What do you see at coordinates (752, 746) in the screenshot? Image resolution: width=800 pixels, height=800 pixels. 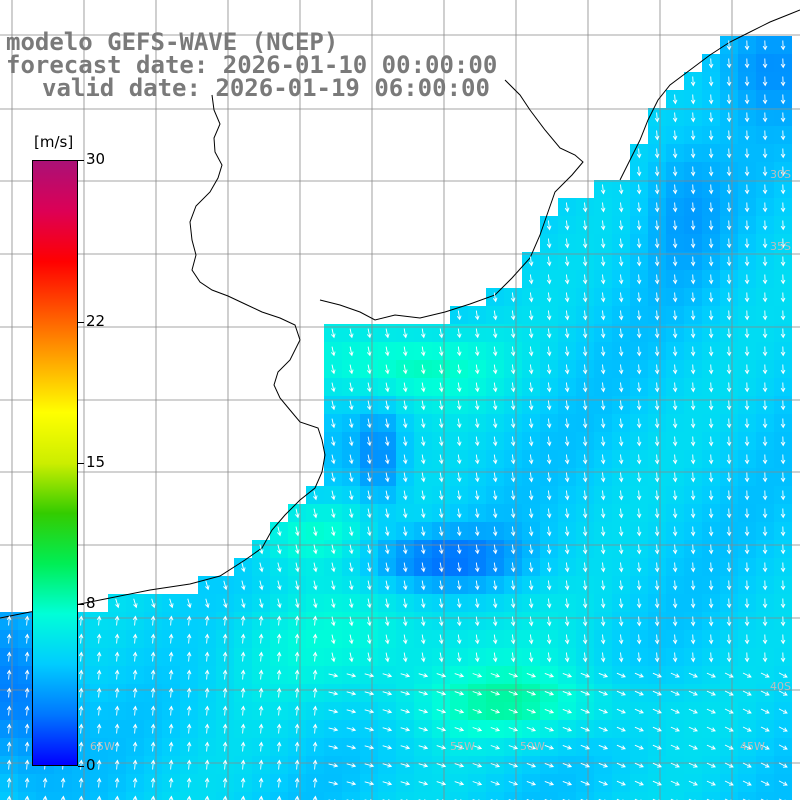 I see `longitude-label: 45W` at bounding box center [752, 746].